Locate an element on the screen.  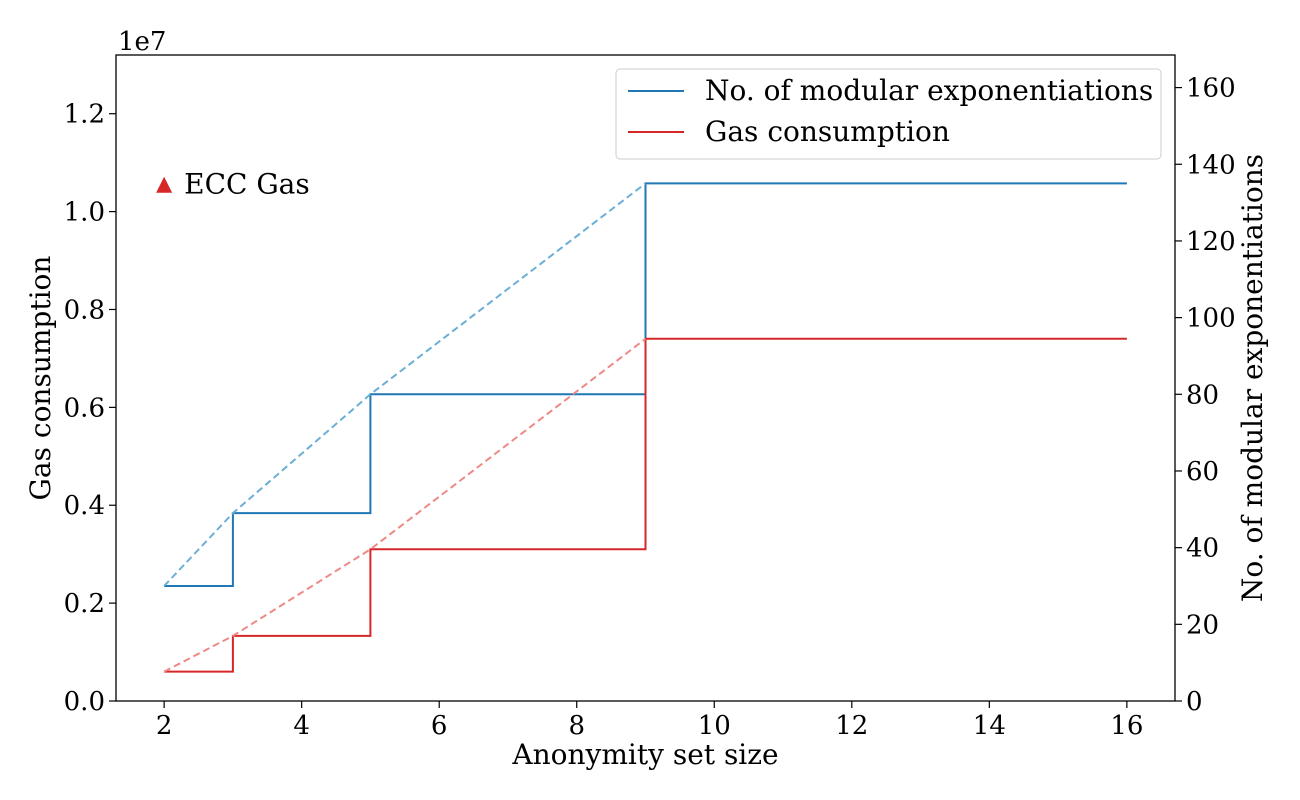
y2-tick-label: 100 is located at coordinates (1211, 319).